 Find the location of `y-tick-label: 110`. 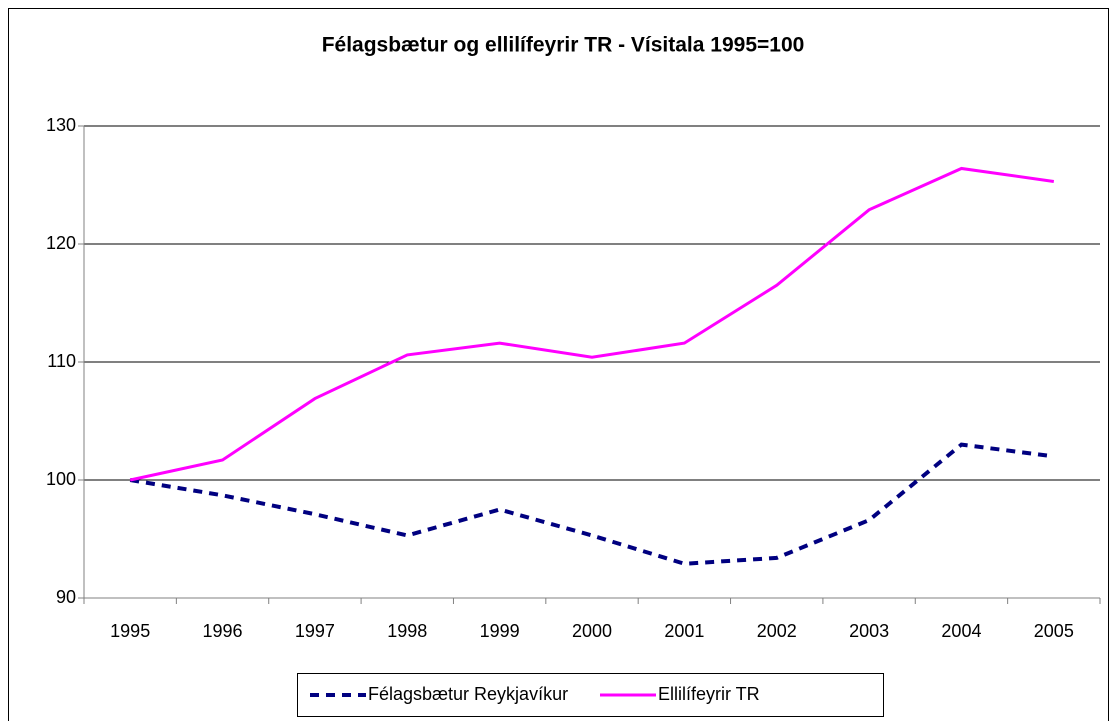

y-tick-label: 110 is located at coordinates (61, 361).